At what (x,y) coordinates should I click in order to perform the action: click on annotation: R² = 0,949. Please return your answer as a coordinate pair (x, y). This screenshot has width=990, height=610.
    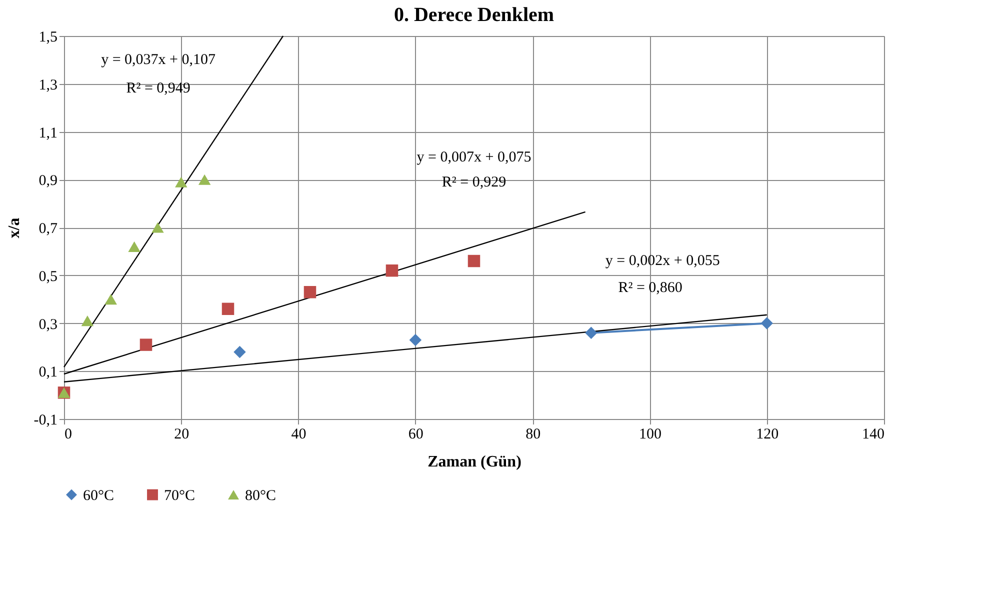
    Looking at the image, I should click on (158, 88).